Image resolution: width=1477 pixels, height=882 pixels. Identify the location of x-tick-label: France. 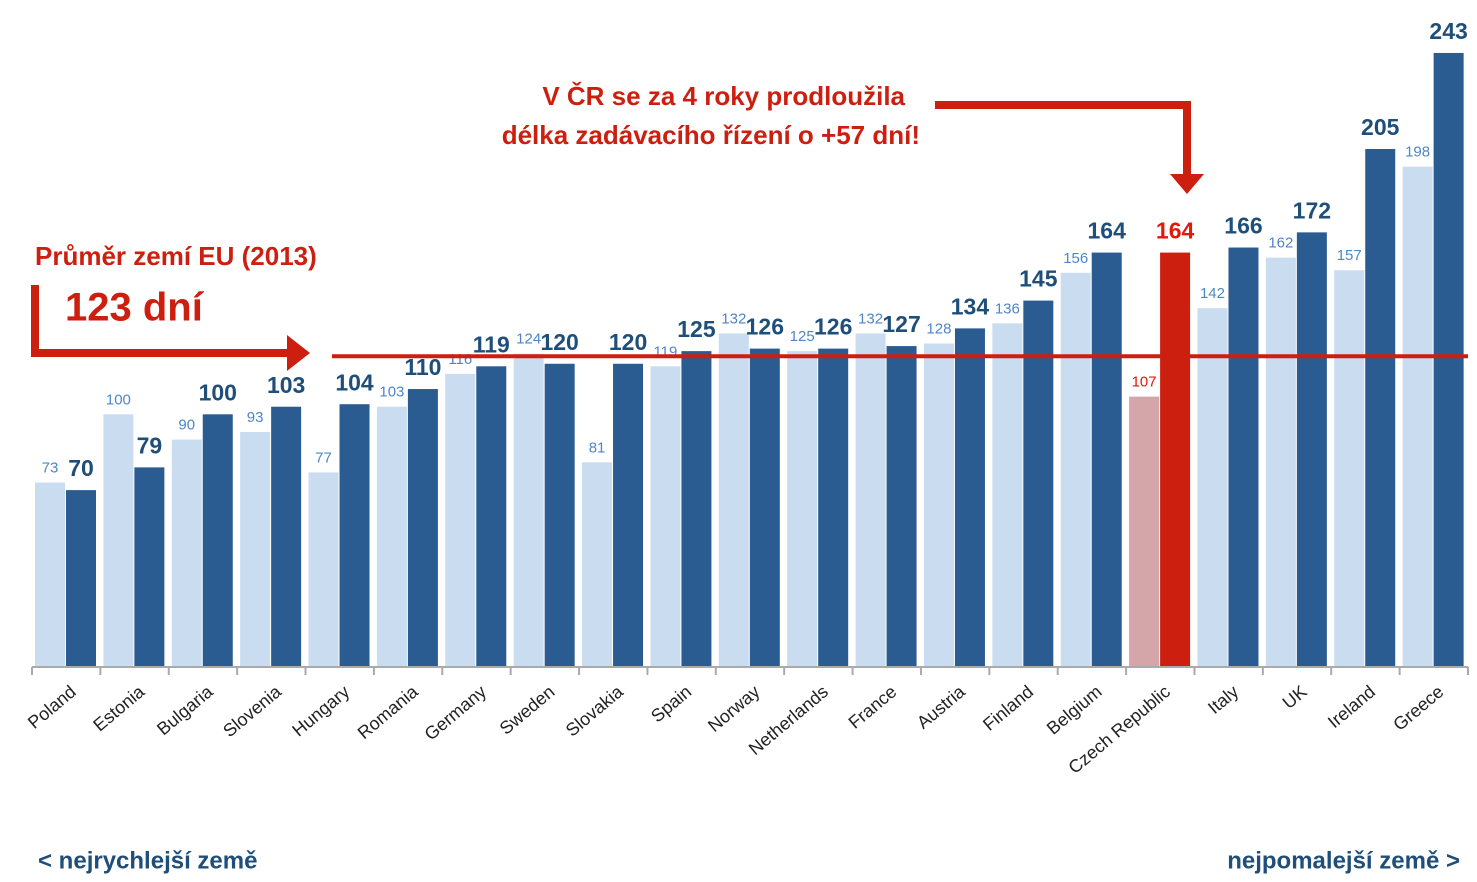
(873, 706).